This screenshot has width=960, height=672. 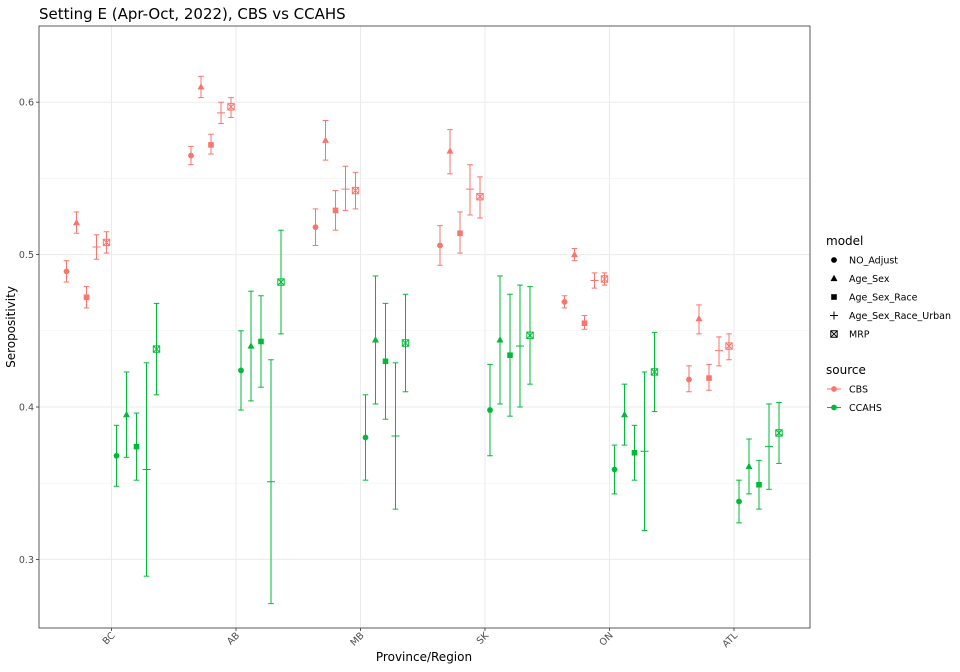 I want to click on legend-label-model: Age_Sex_Race_Urban, so click(x=900, y=316).